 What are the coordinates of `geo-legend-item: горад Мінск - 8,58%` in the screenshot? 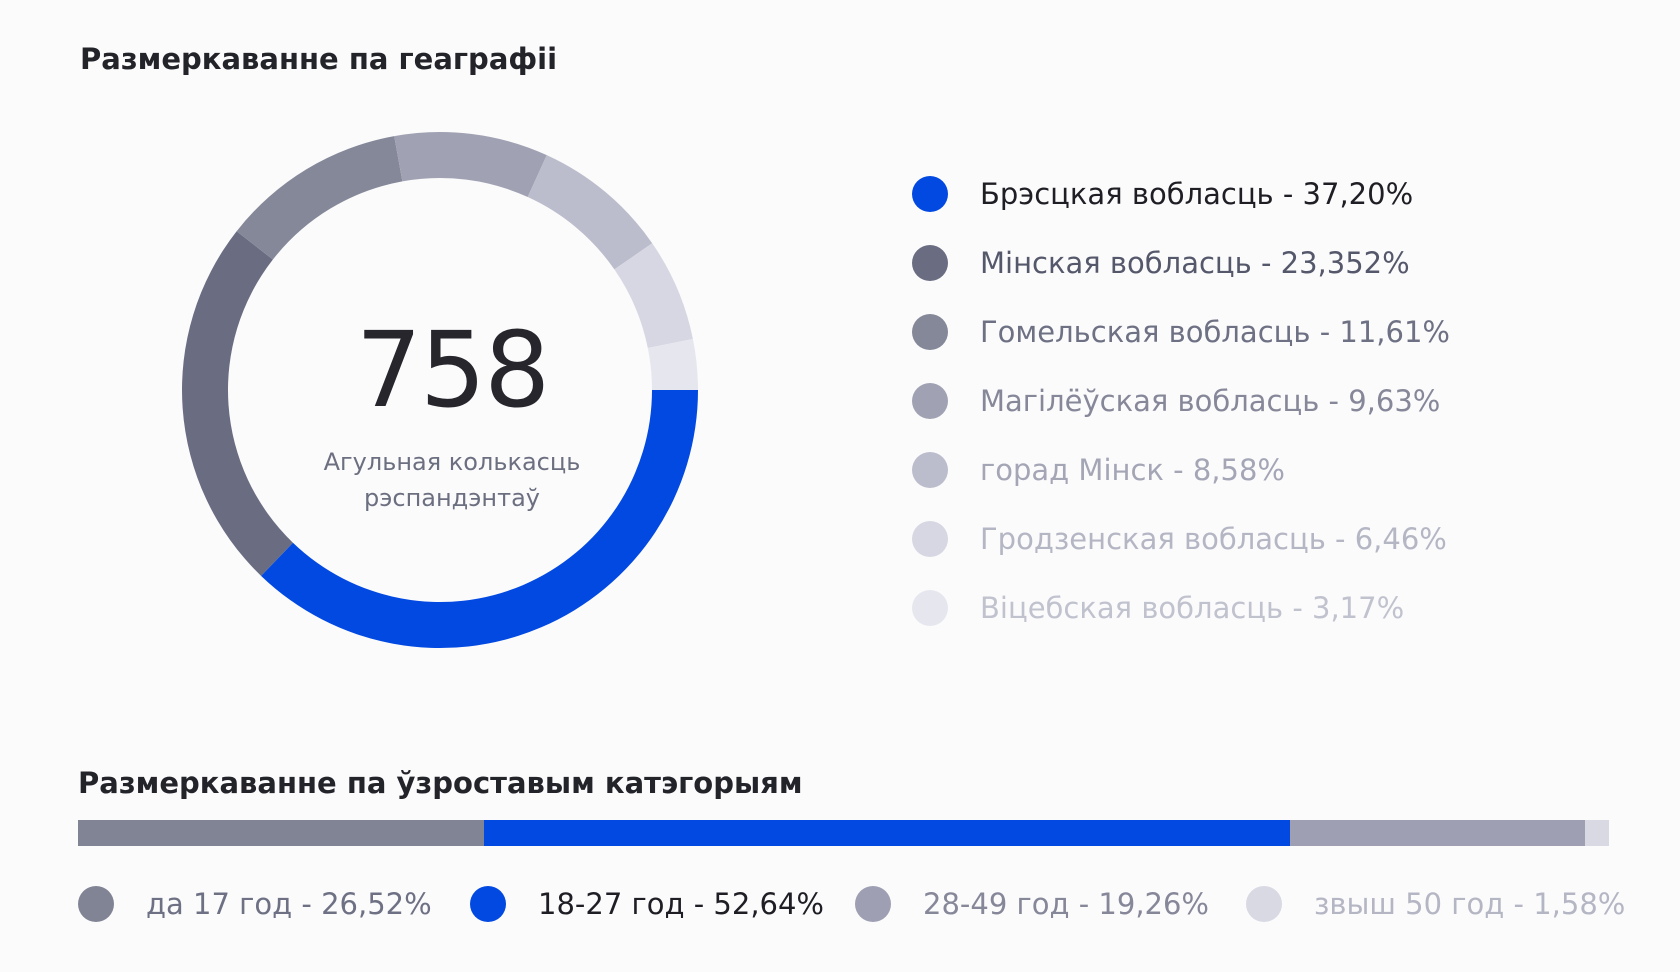 It's located at (1181, 482).